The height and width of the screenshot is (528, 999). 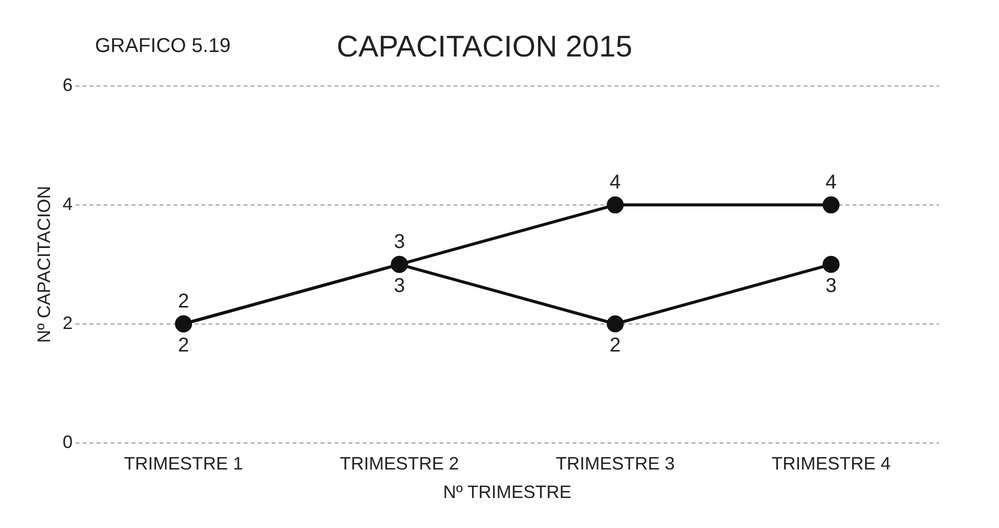 What do you see at coordinates (615, 464) in the screenshot?
I see `x-tick-label: TRIMESTRE 3` at bounding box center [615, 464].